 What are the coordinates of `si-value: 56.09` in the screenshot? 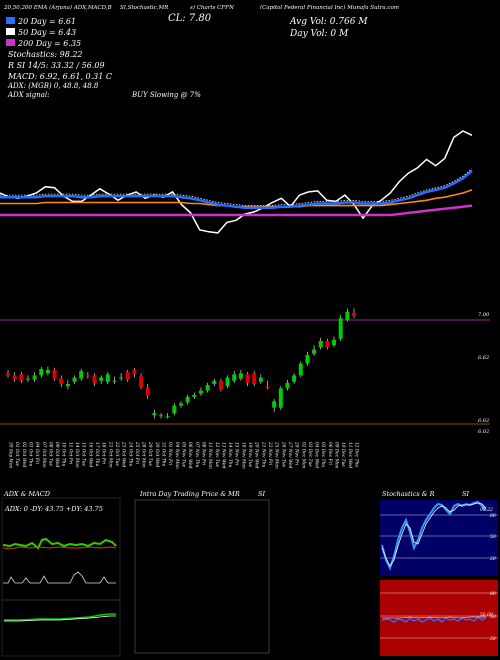 It's located at (486, 615).